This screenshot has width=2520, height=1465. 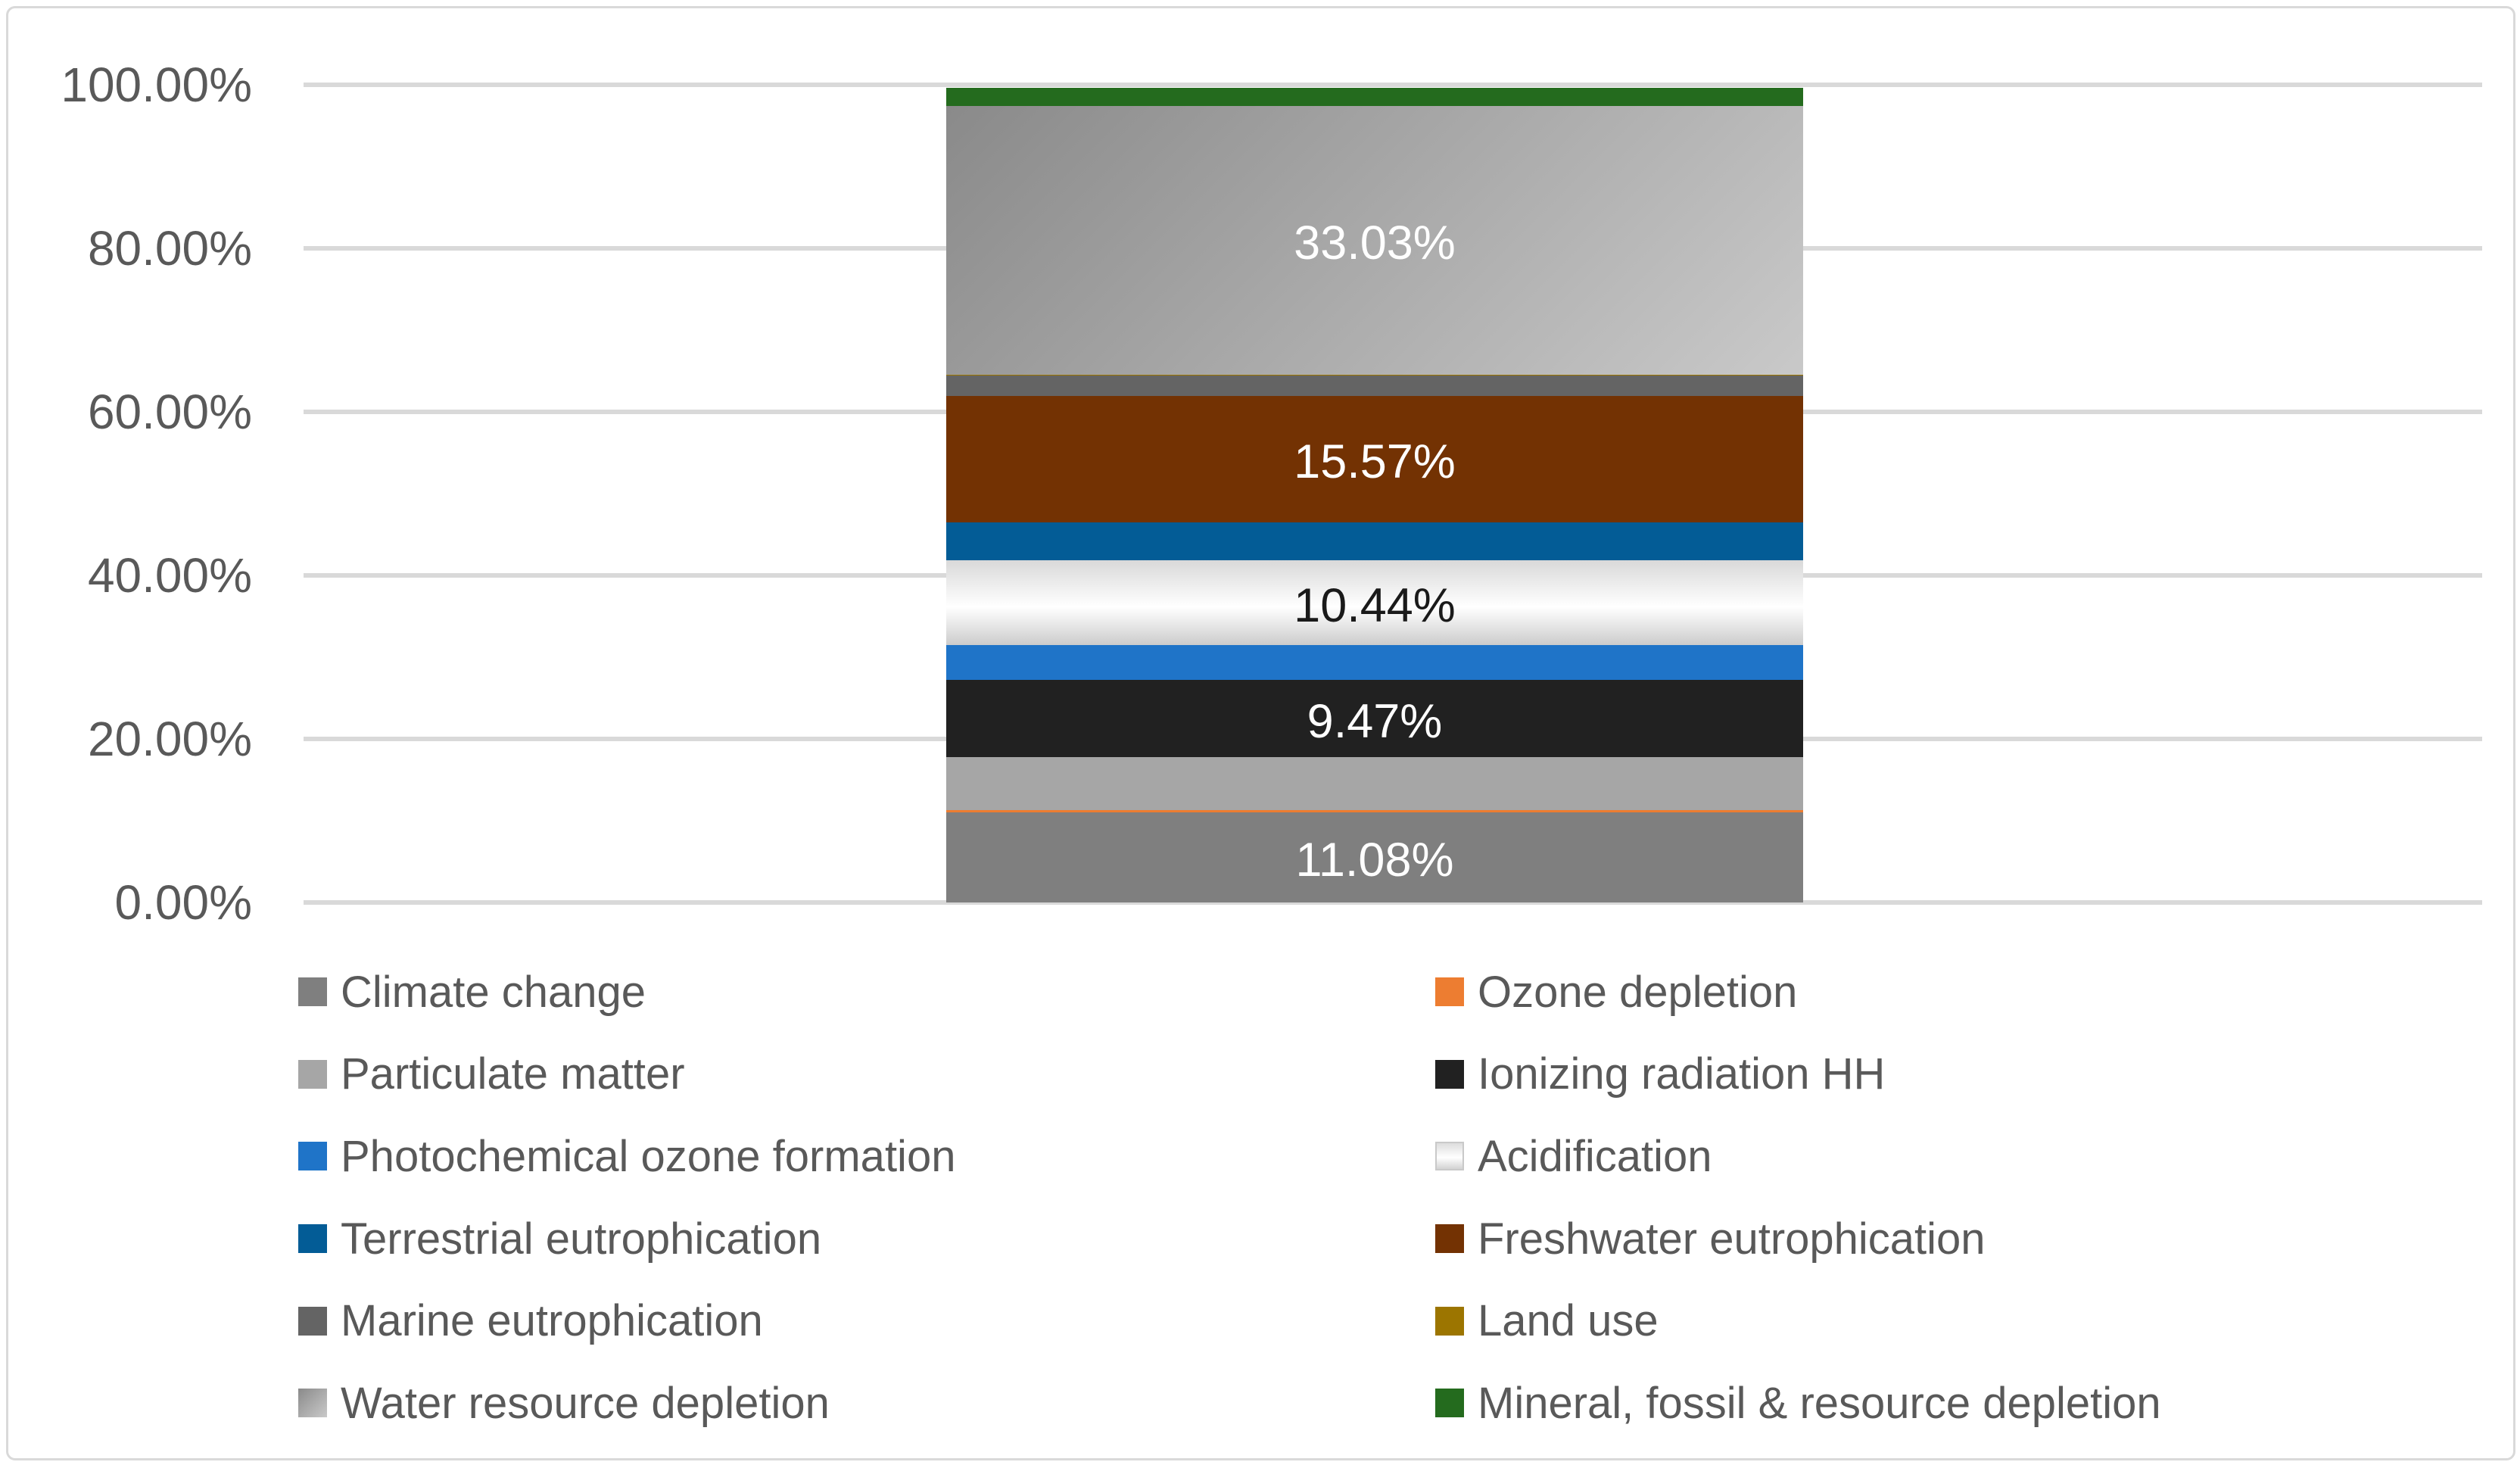 What do you see at coordinates (1374, 541) in the screenshot?
I see `bar-segment-terrestrial-eutrophication` at bounding box center [1374, 541].